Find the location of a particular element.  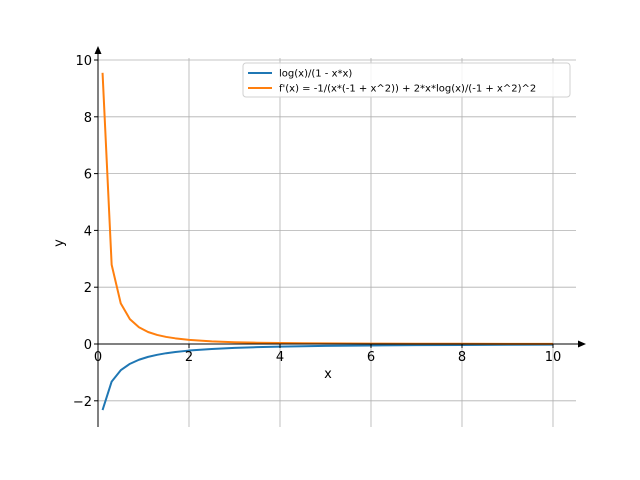

y-tick-label: 6 is located at coordinates (88, 175).